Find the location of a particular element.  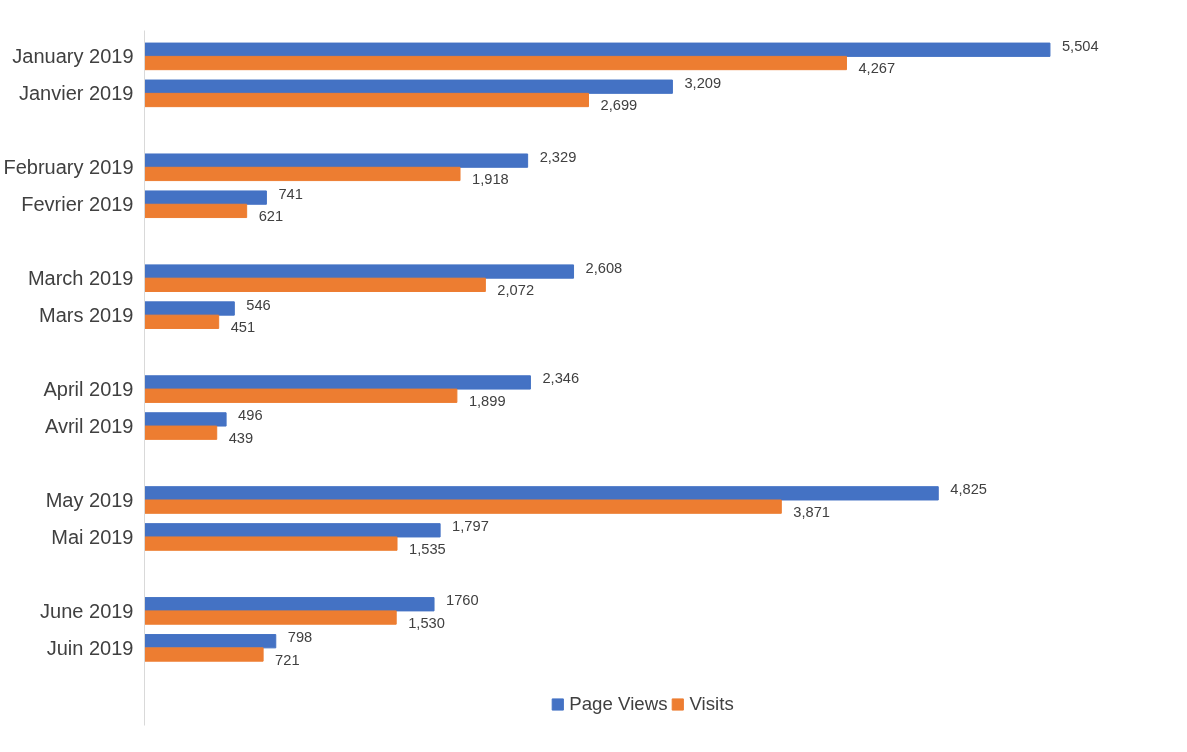

data-label: 4,267 is located at coordinates (877, 68).